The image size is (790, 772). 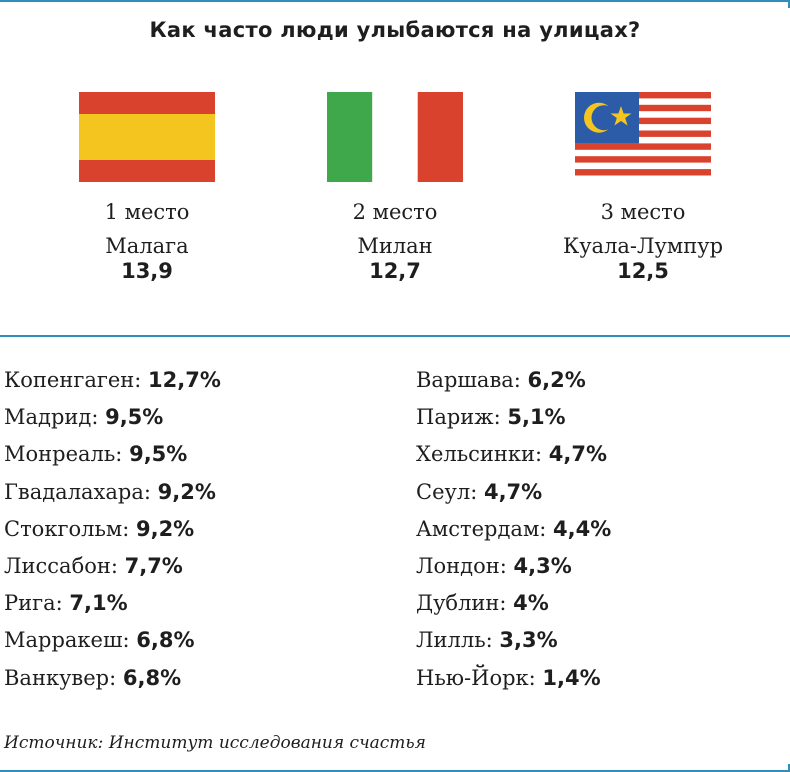 I want to click on percent-value: 7,7%, so click(x=153, y=565).